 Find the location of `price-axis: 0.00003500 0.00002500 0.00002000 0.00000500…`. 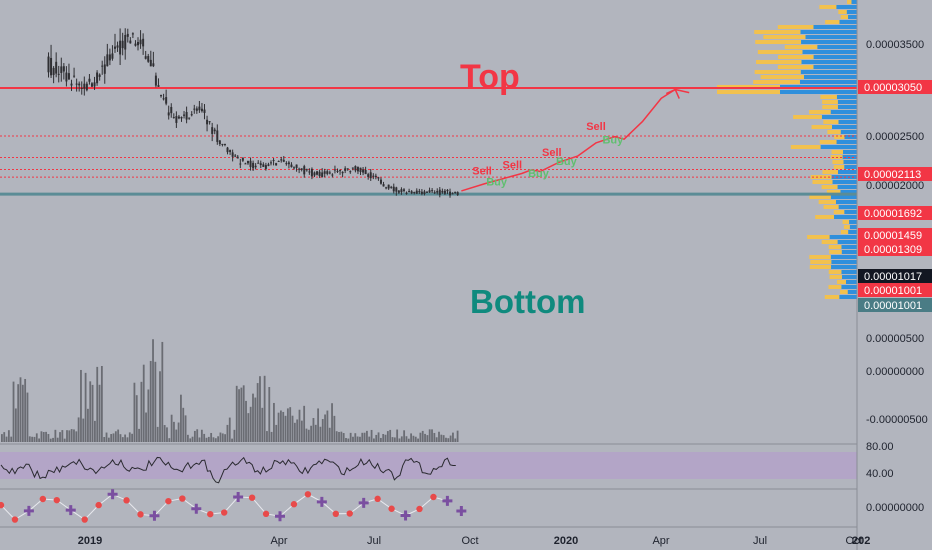

price-axis: 0.00003500 0.00002500 0.00002000 0.00000500… is located at coordinates (894, 275).